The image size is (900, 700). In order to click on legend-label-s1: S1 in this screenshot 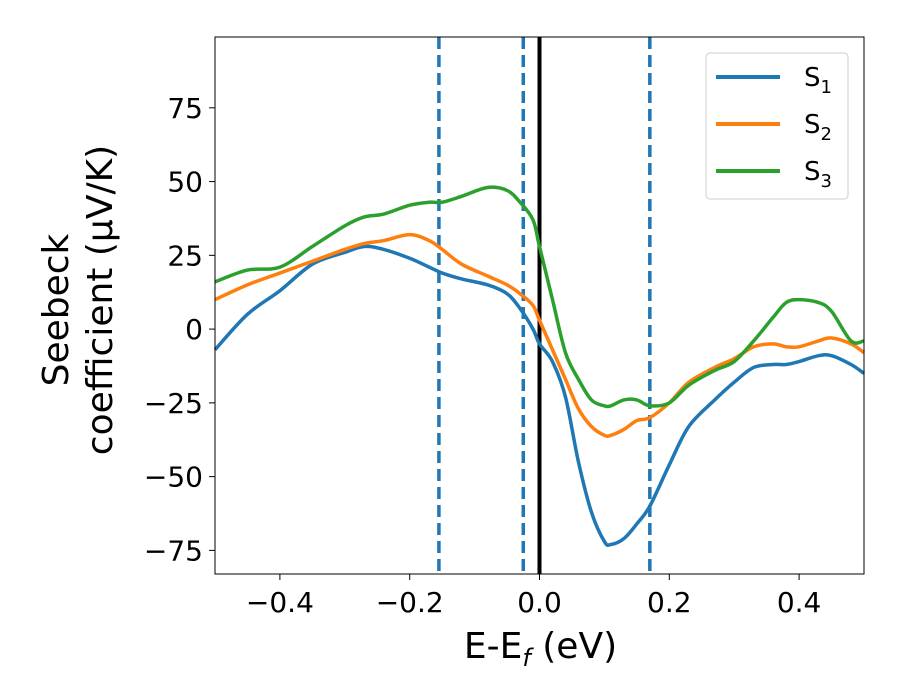, I will do `click(818, 80)`.